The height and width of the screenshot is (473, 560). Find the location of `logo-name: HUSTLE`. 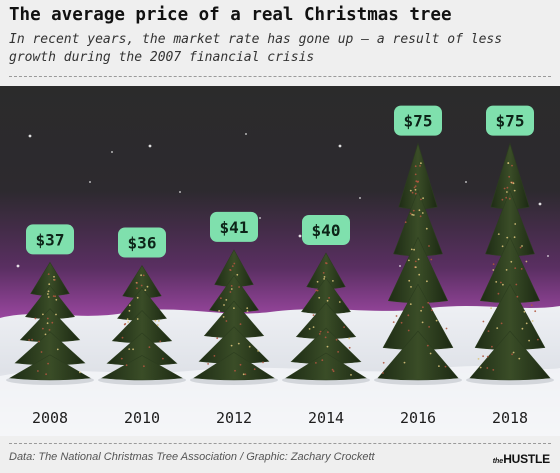

logo-name: HUSTLE is located at coordinates (526, 459).